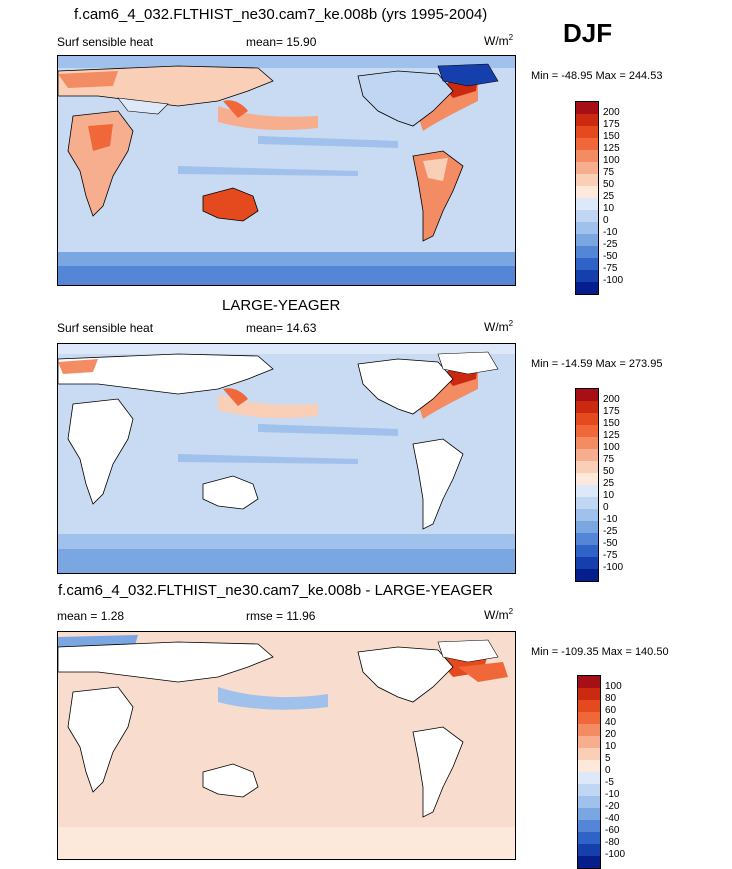 The width and height of the screenshot is (732, 869). What do you see at coordinates (328, 430) in the screenshot?
I see `panel2-itcz` at bounding box center [328, 430].